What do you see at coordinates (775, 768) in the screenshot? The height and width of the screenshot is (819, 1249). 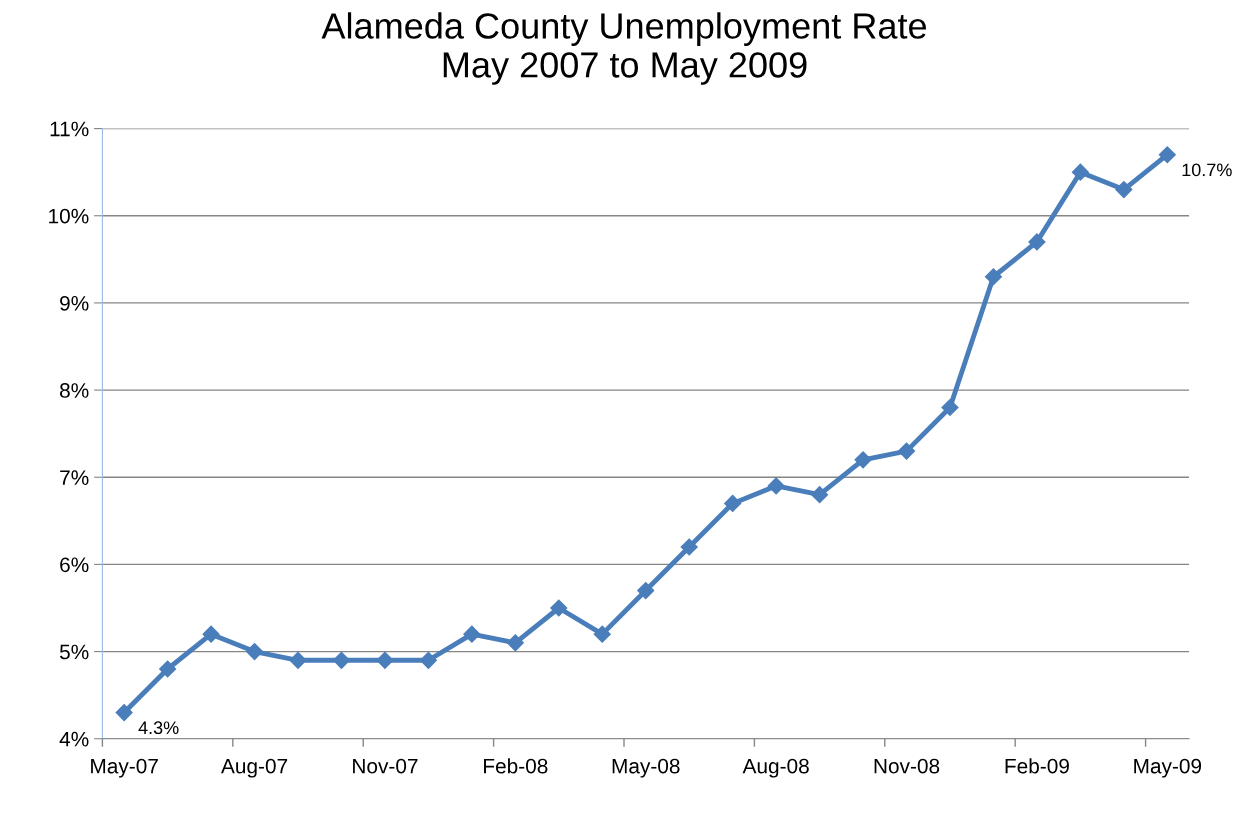 I see `x-tick-label: Aug-08` at bounding box center [775, 768].